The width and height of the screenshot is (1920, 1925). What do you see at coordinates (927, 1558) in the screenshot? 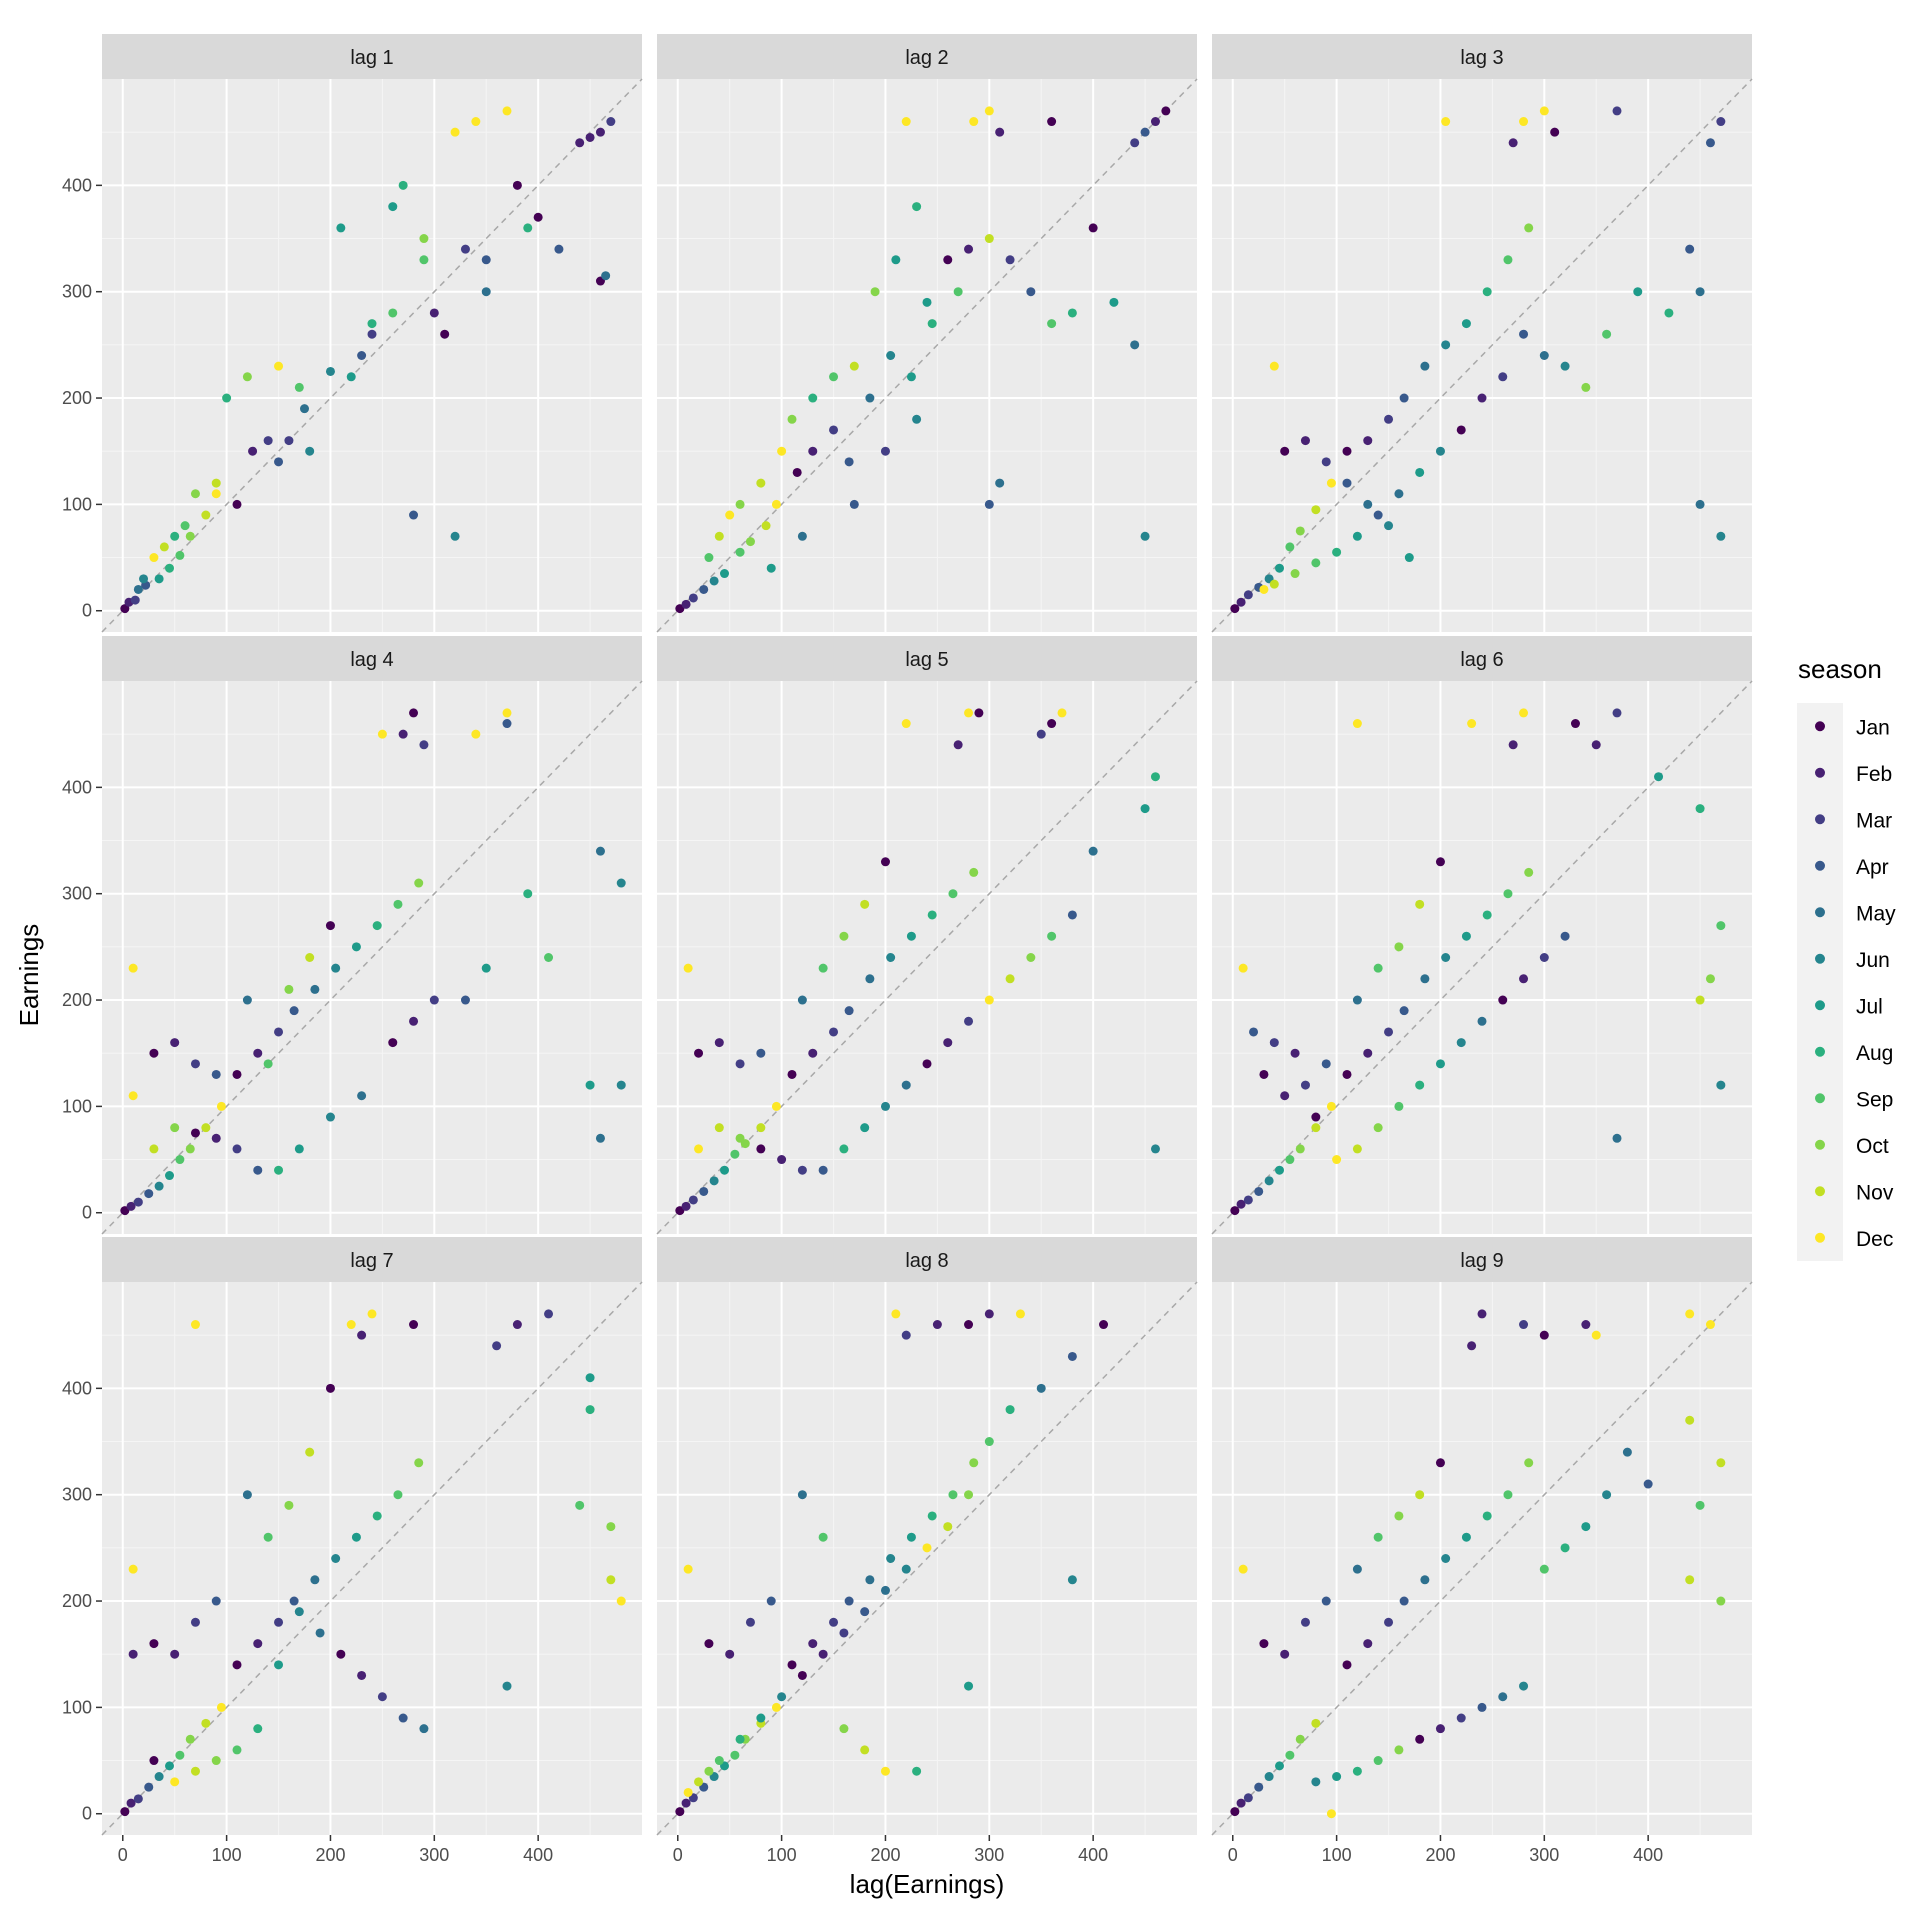
I see `identity-reference-line` at bounding box center [927, 1558].